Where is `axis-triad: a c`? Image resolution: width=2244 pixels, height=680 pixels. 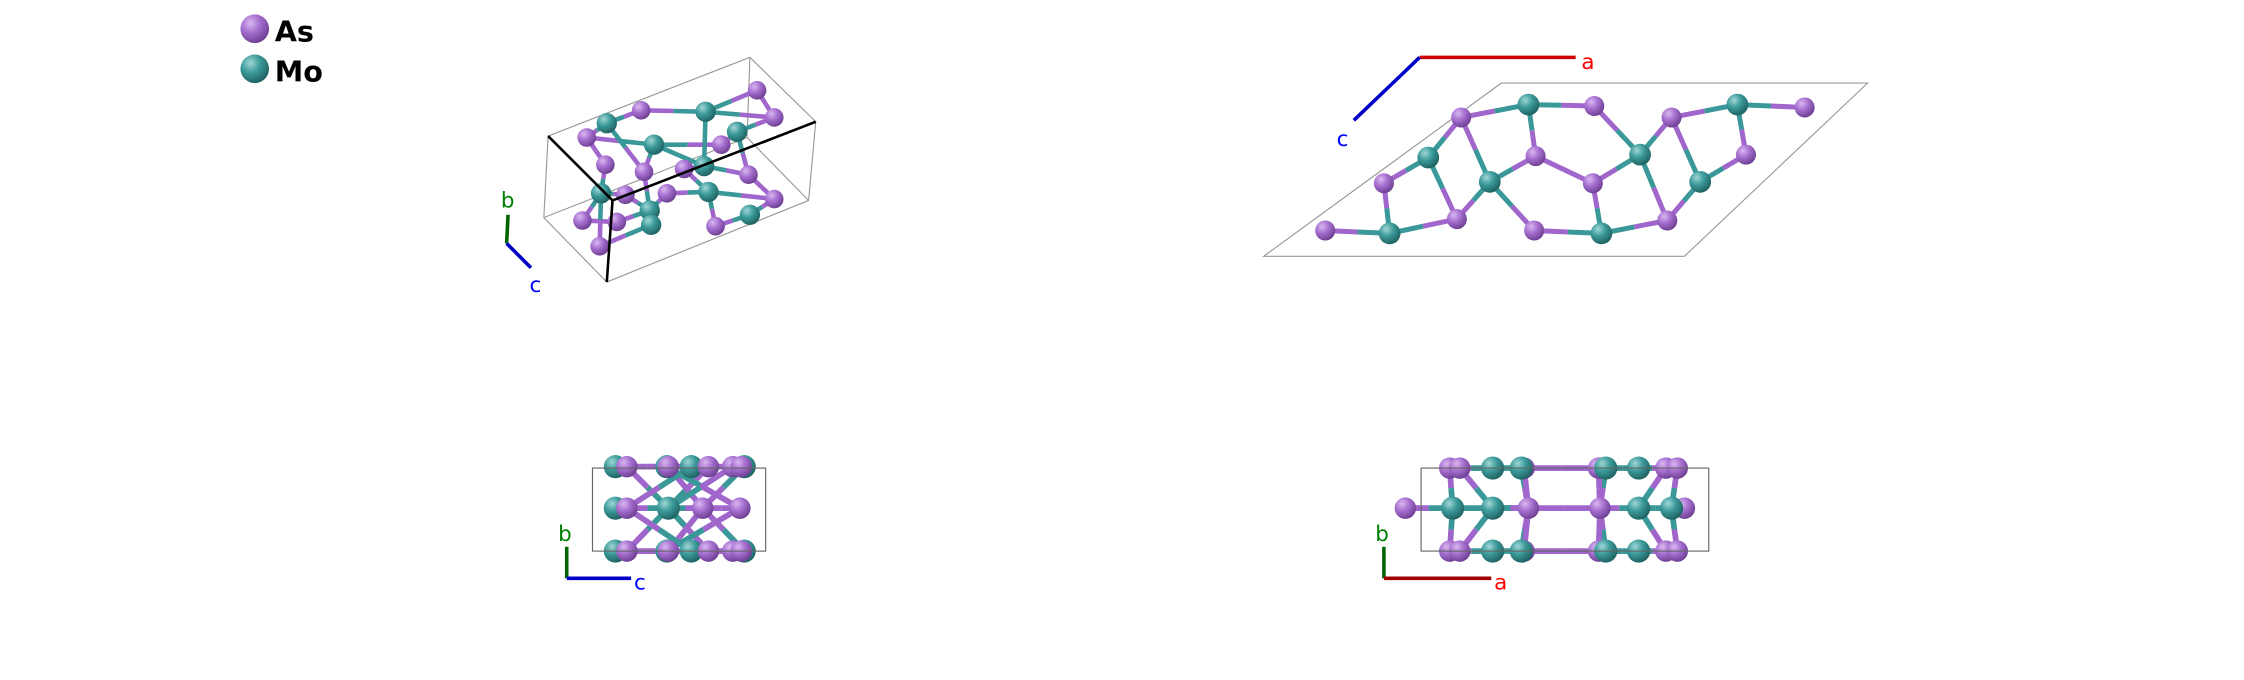 axis-triad: a c is located at coordinates (1466, 101).